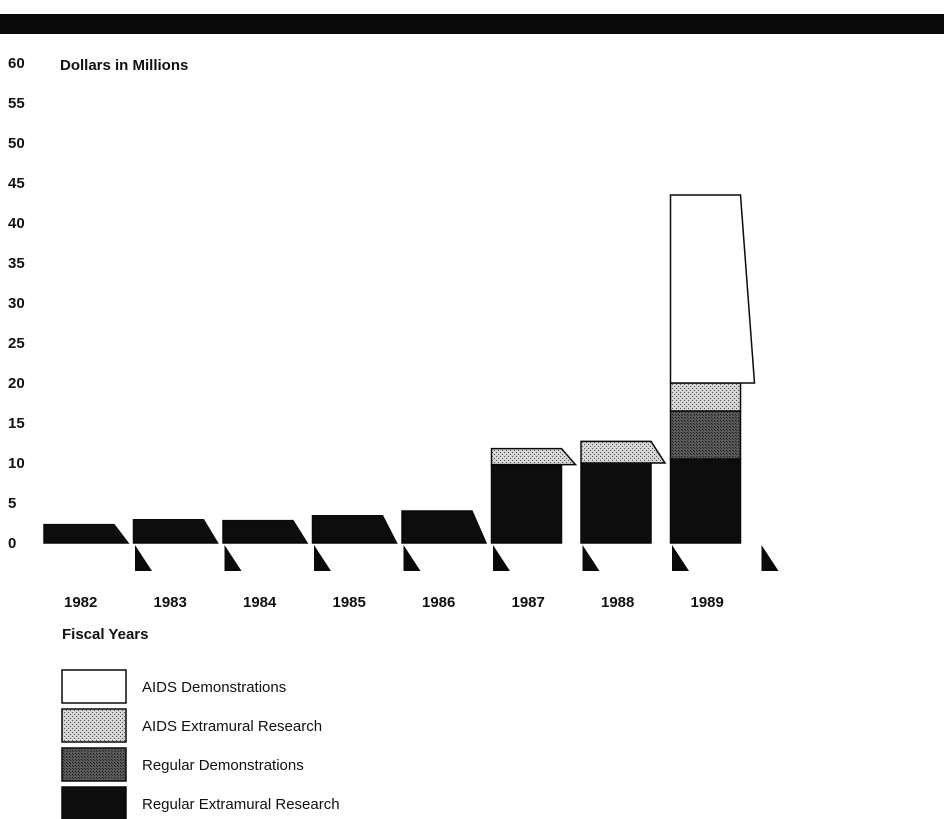  Describe the element at coordinates (472, 24) in the screenshot. I see `top-banner` at that location.